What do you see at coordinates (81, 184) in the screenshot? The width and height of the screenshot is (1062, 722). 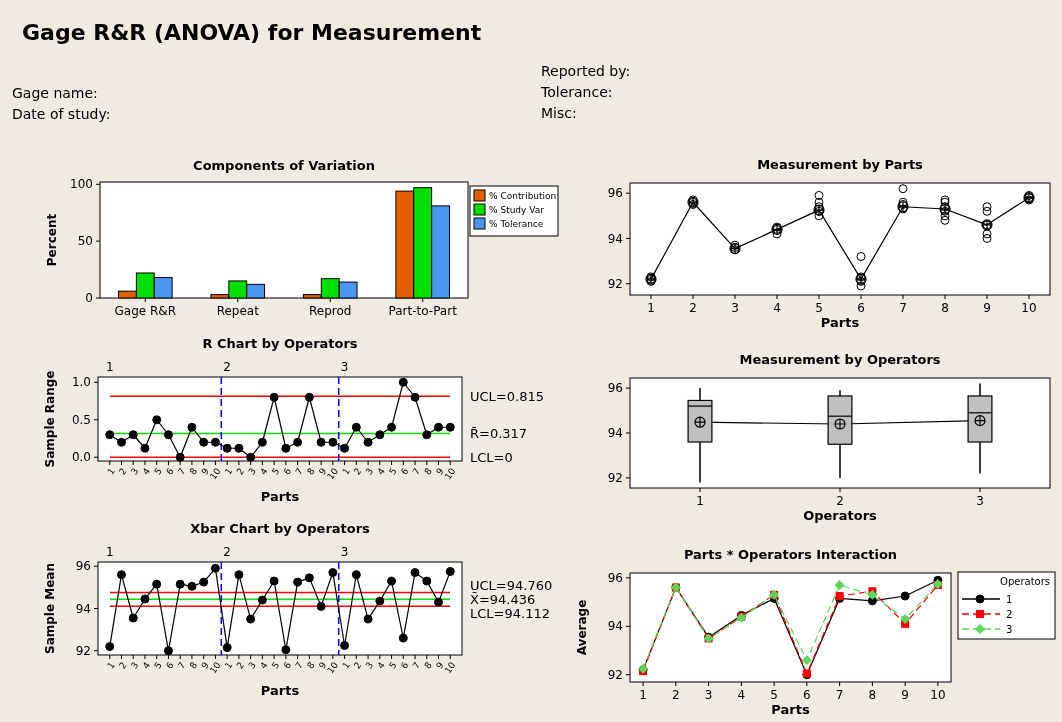 I see `y-tick-label: 100` at bounding box center [81, 184].